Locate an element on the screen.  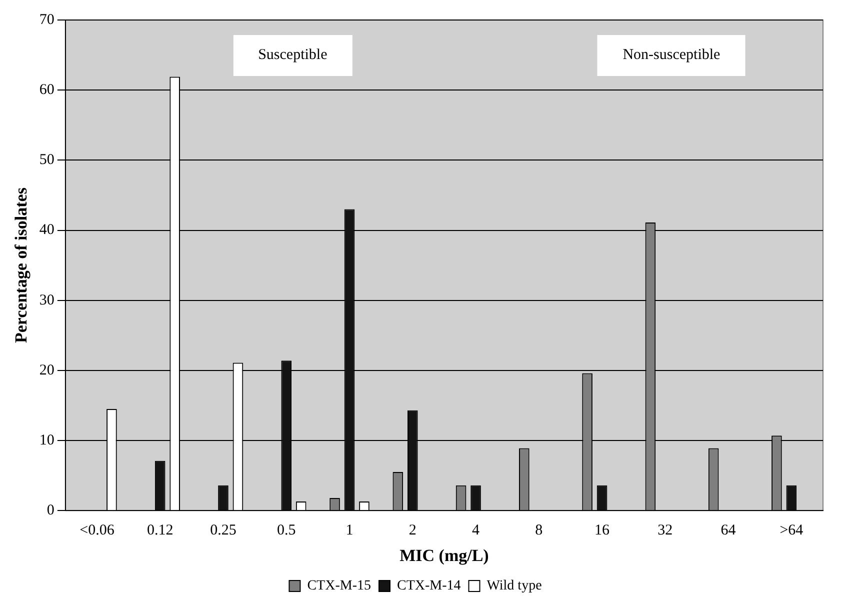
y-tick-label: 50 is located at coordinates (46, 160).